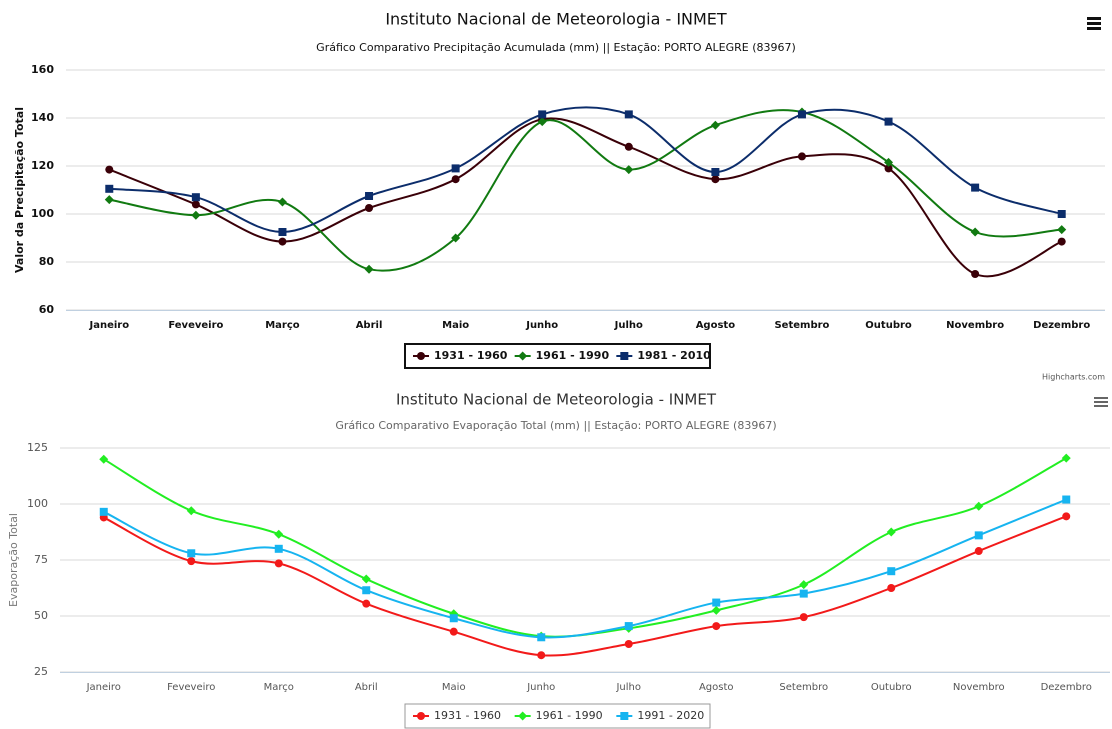  I want to click on legend-label: 1991 - 2020, so click(670, 715).